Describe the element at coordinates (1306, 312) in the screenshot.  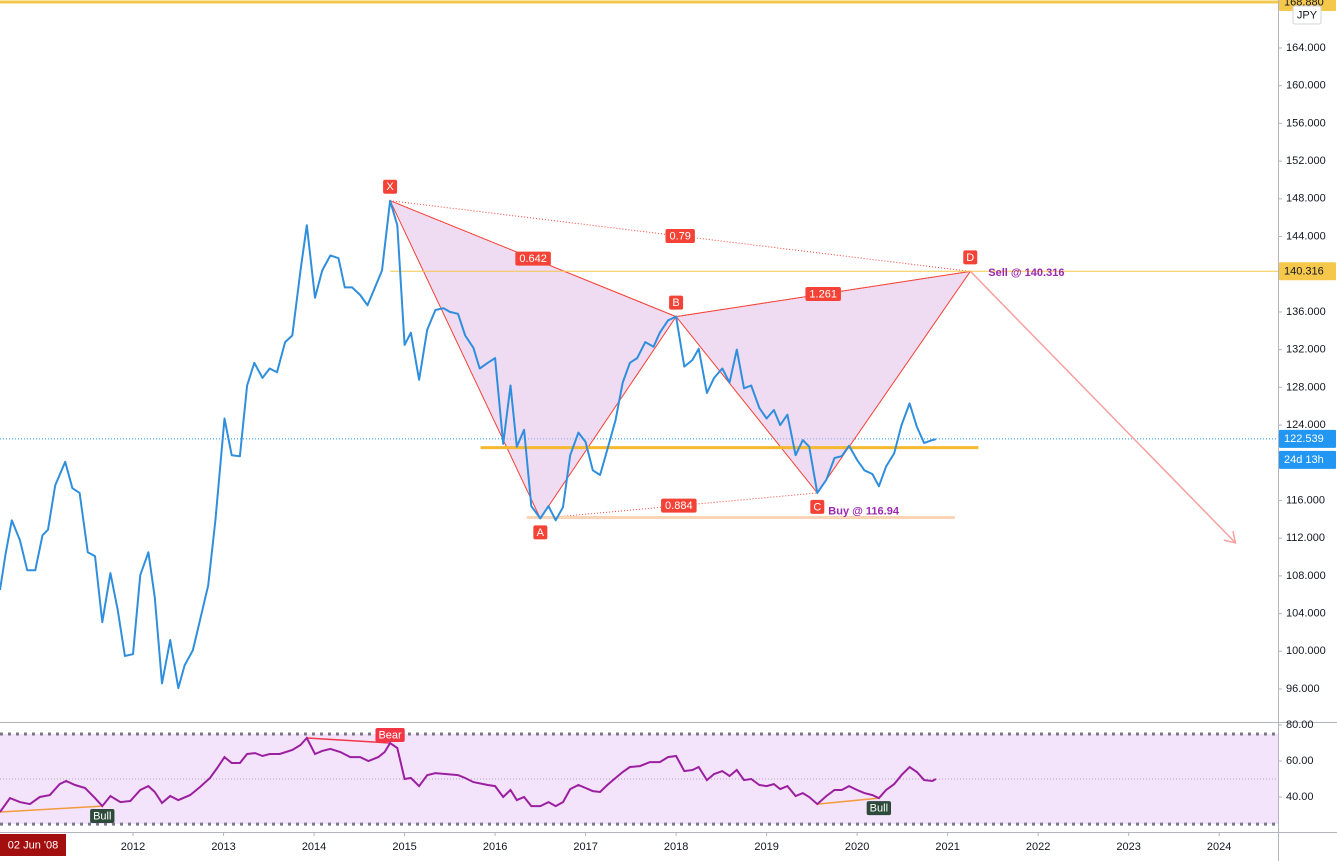
I see `y-tick-label: 136.000` at that location.